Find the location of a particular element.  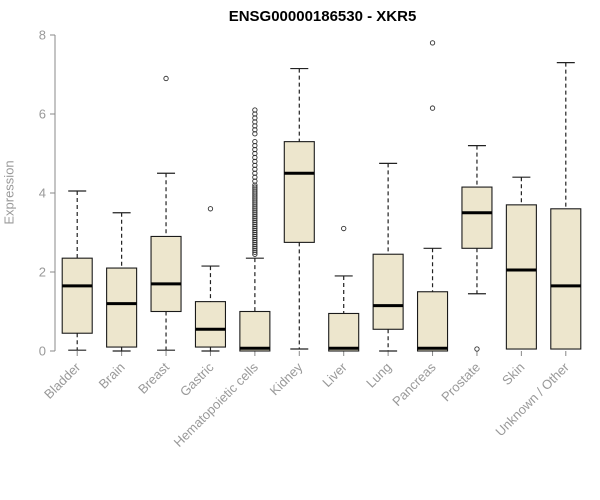

x-tick-label: Hematopoietic cells is located at coordinates (216, 404).